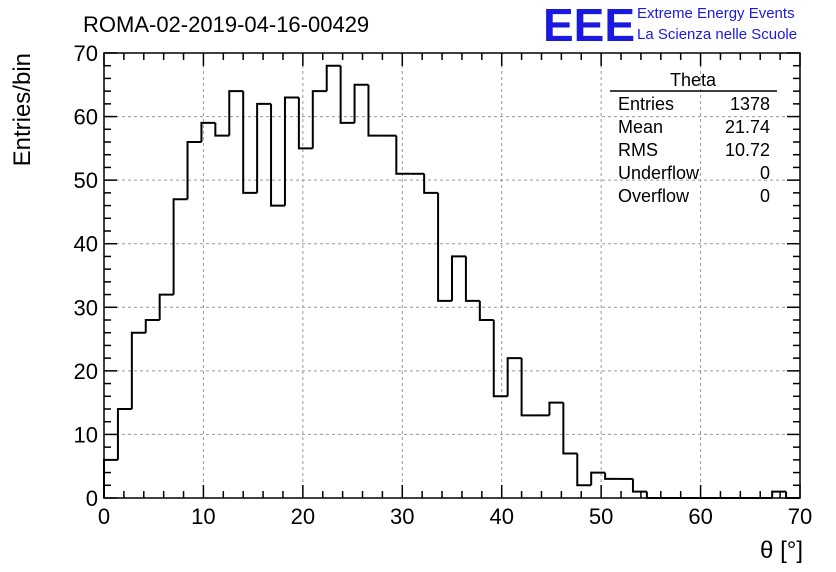 The width and height of the screenshot is (836, 572). I want to click on logo-text-line2: La Scienza nelle Scuole, so click(717, 34).